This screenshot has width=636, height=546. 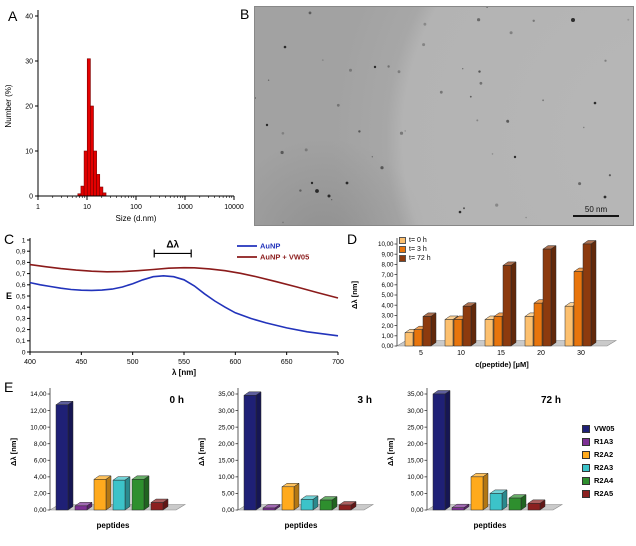 I want to click on svg-text: 0,6, so click(x=21, y=285).